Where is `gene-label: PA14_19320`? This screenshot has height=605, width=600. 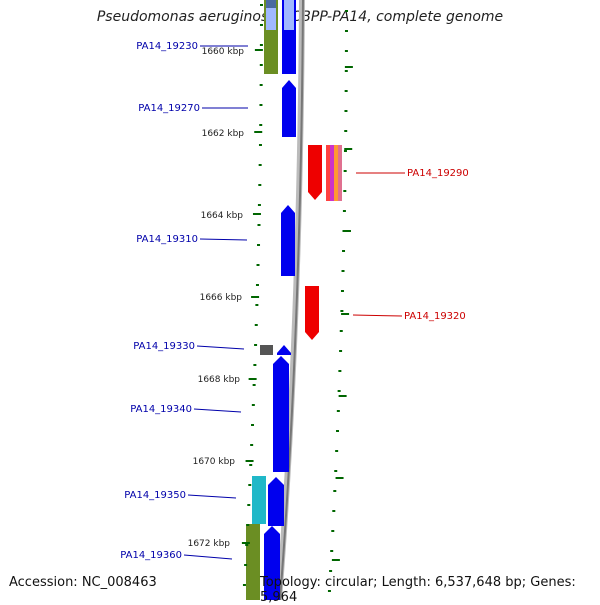
gene-label: PA14_19320 is located at coordinates (435, 316).